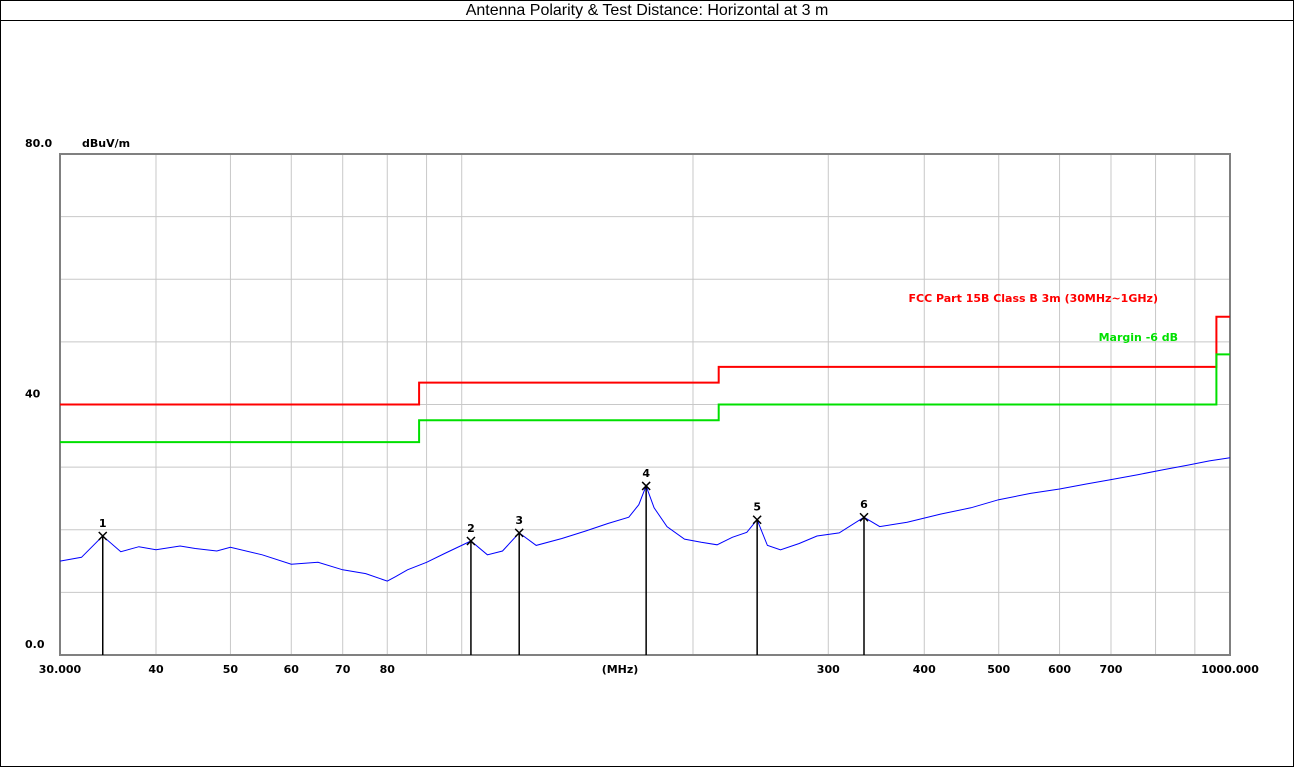  What do you see at coordinates (106, 143) in the screenshot?
I see `y-unit: dBuV/m` at bounding box center [106, 143].